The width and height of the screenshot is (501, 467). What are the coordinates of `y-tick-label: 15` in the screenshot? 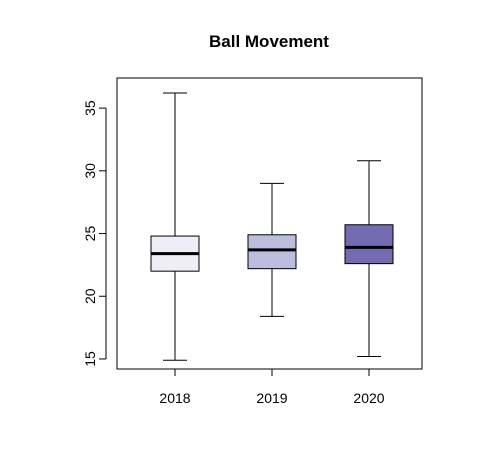 It's located at (90, 359).